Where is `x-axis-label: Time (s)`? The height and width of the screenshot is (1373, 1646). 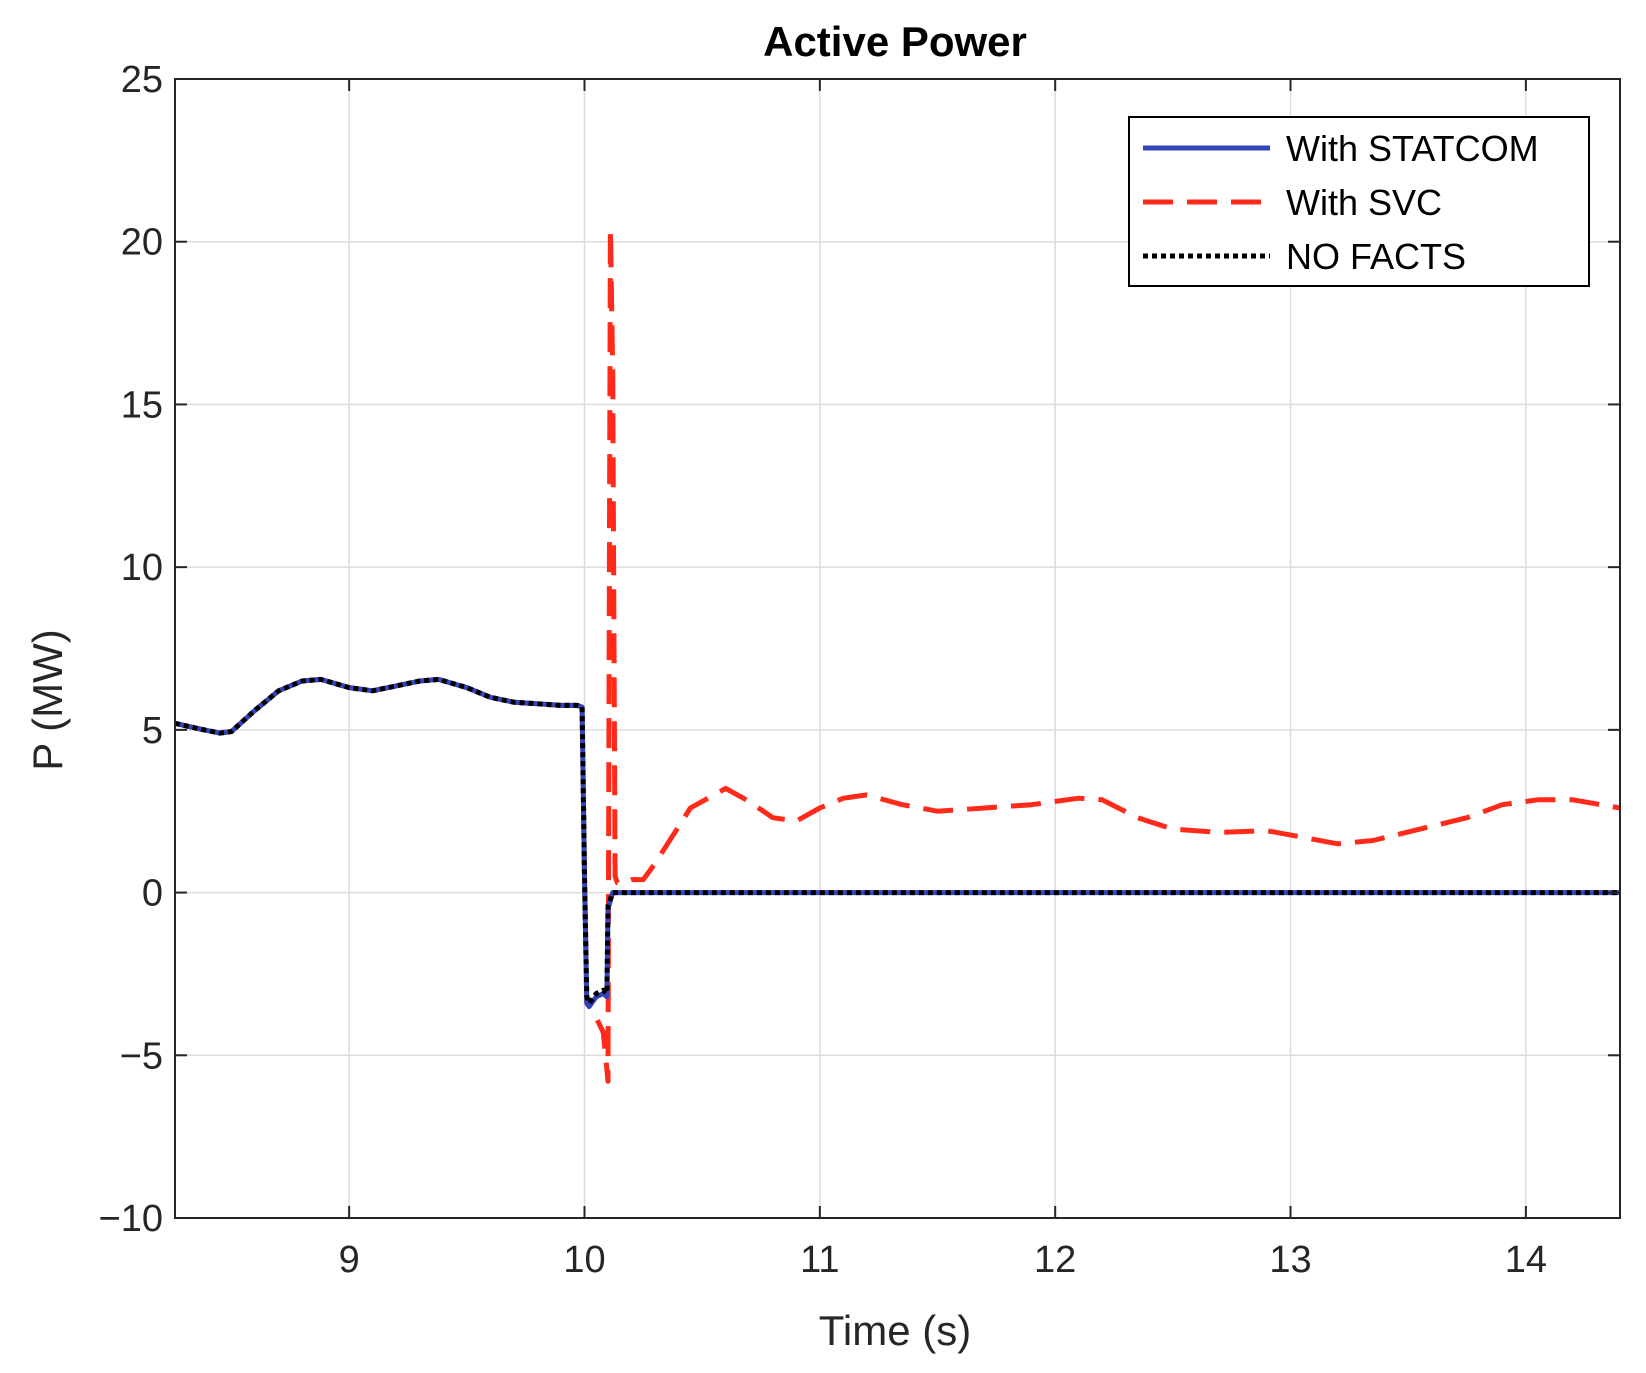
x-axis-label: Time (s) is located at coordinates (895, 1330).